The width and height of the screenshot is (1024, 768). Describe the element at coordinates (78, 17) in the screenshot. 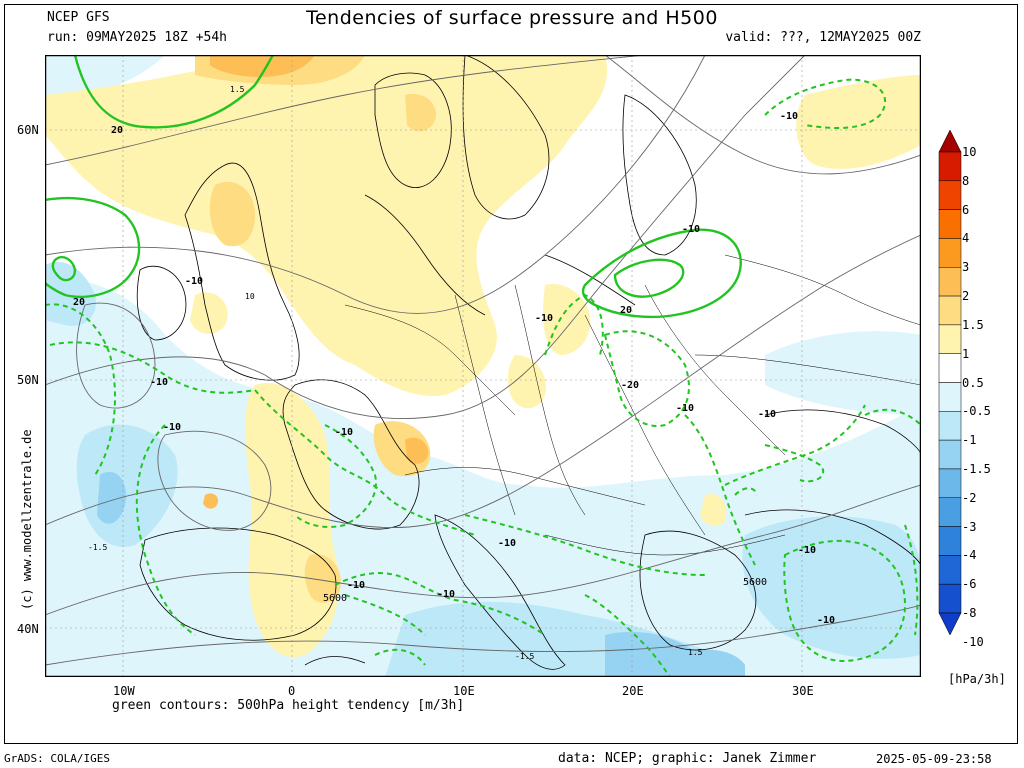

I see `model-label: NCEP GFS` at that location.